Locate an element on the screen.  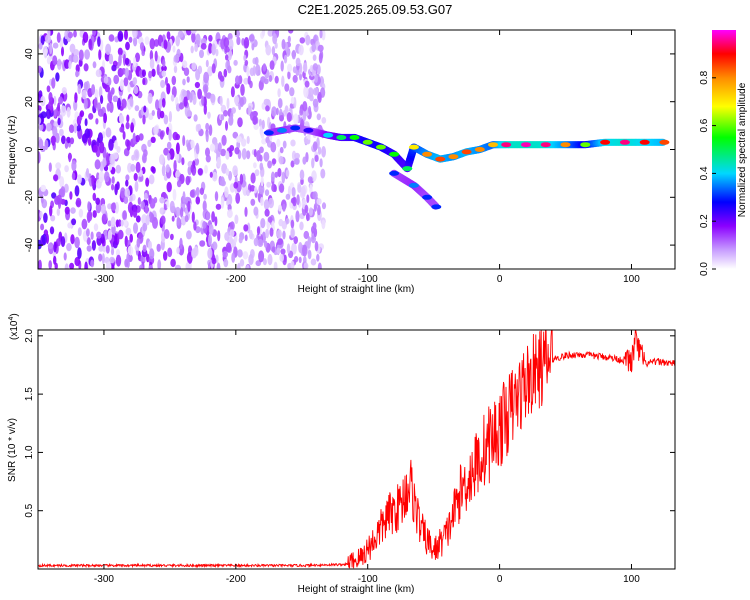
signal-branch is located at coordinates (415, 189).